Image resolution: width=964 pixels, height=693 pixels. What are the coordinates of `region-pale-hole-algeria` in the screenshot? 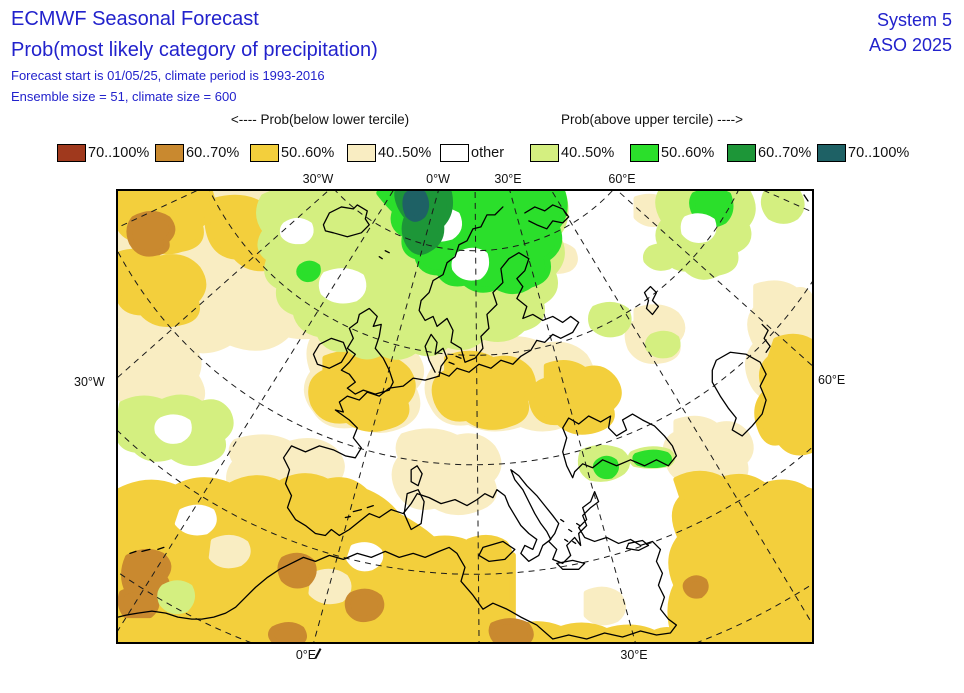 It's located at (330, 586).